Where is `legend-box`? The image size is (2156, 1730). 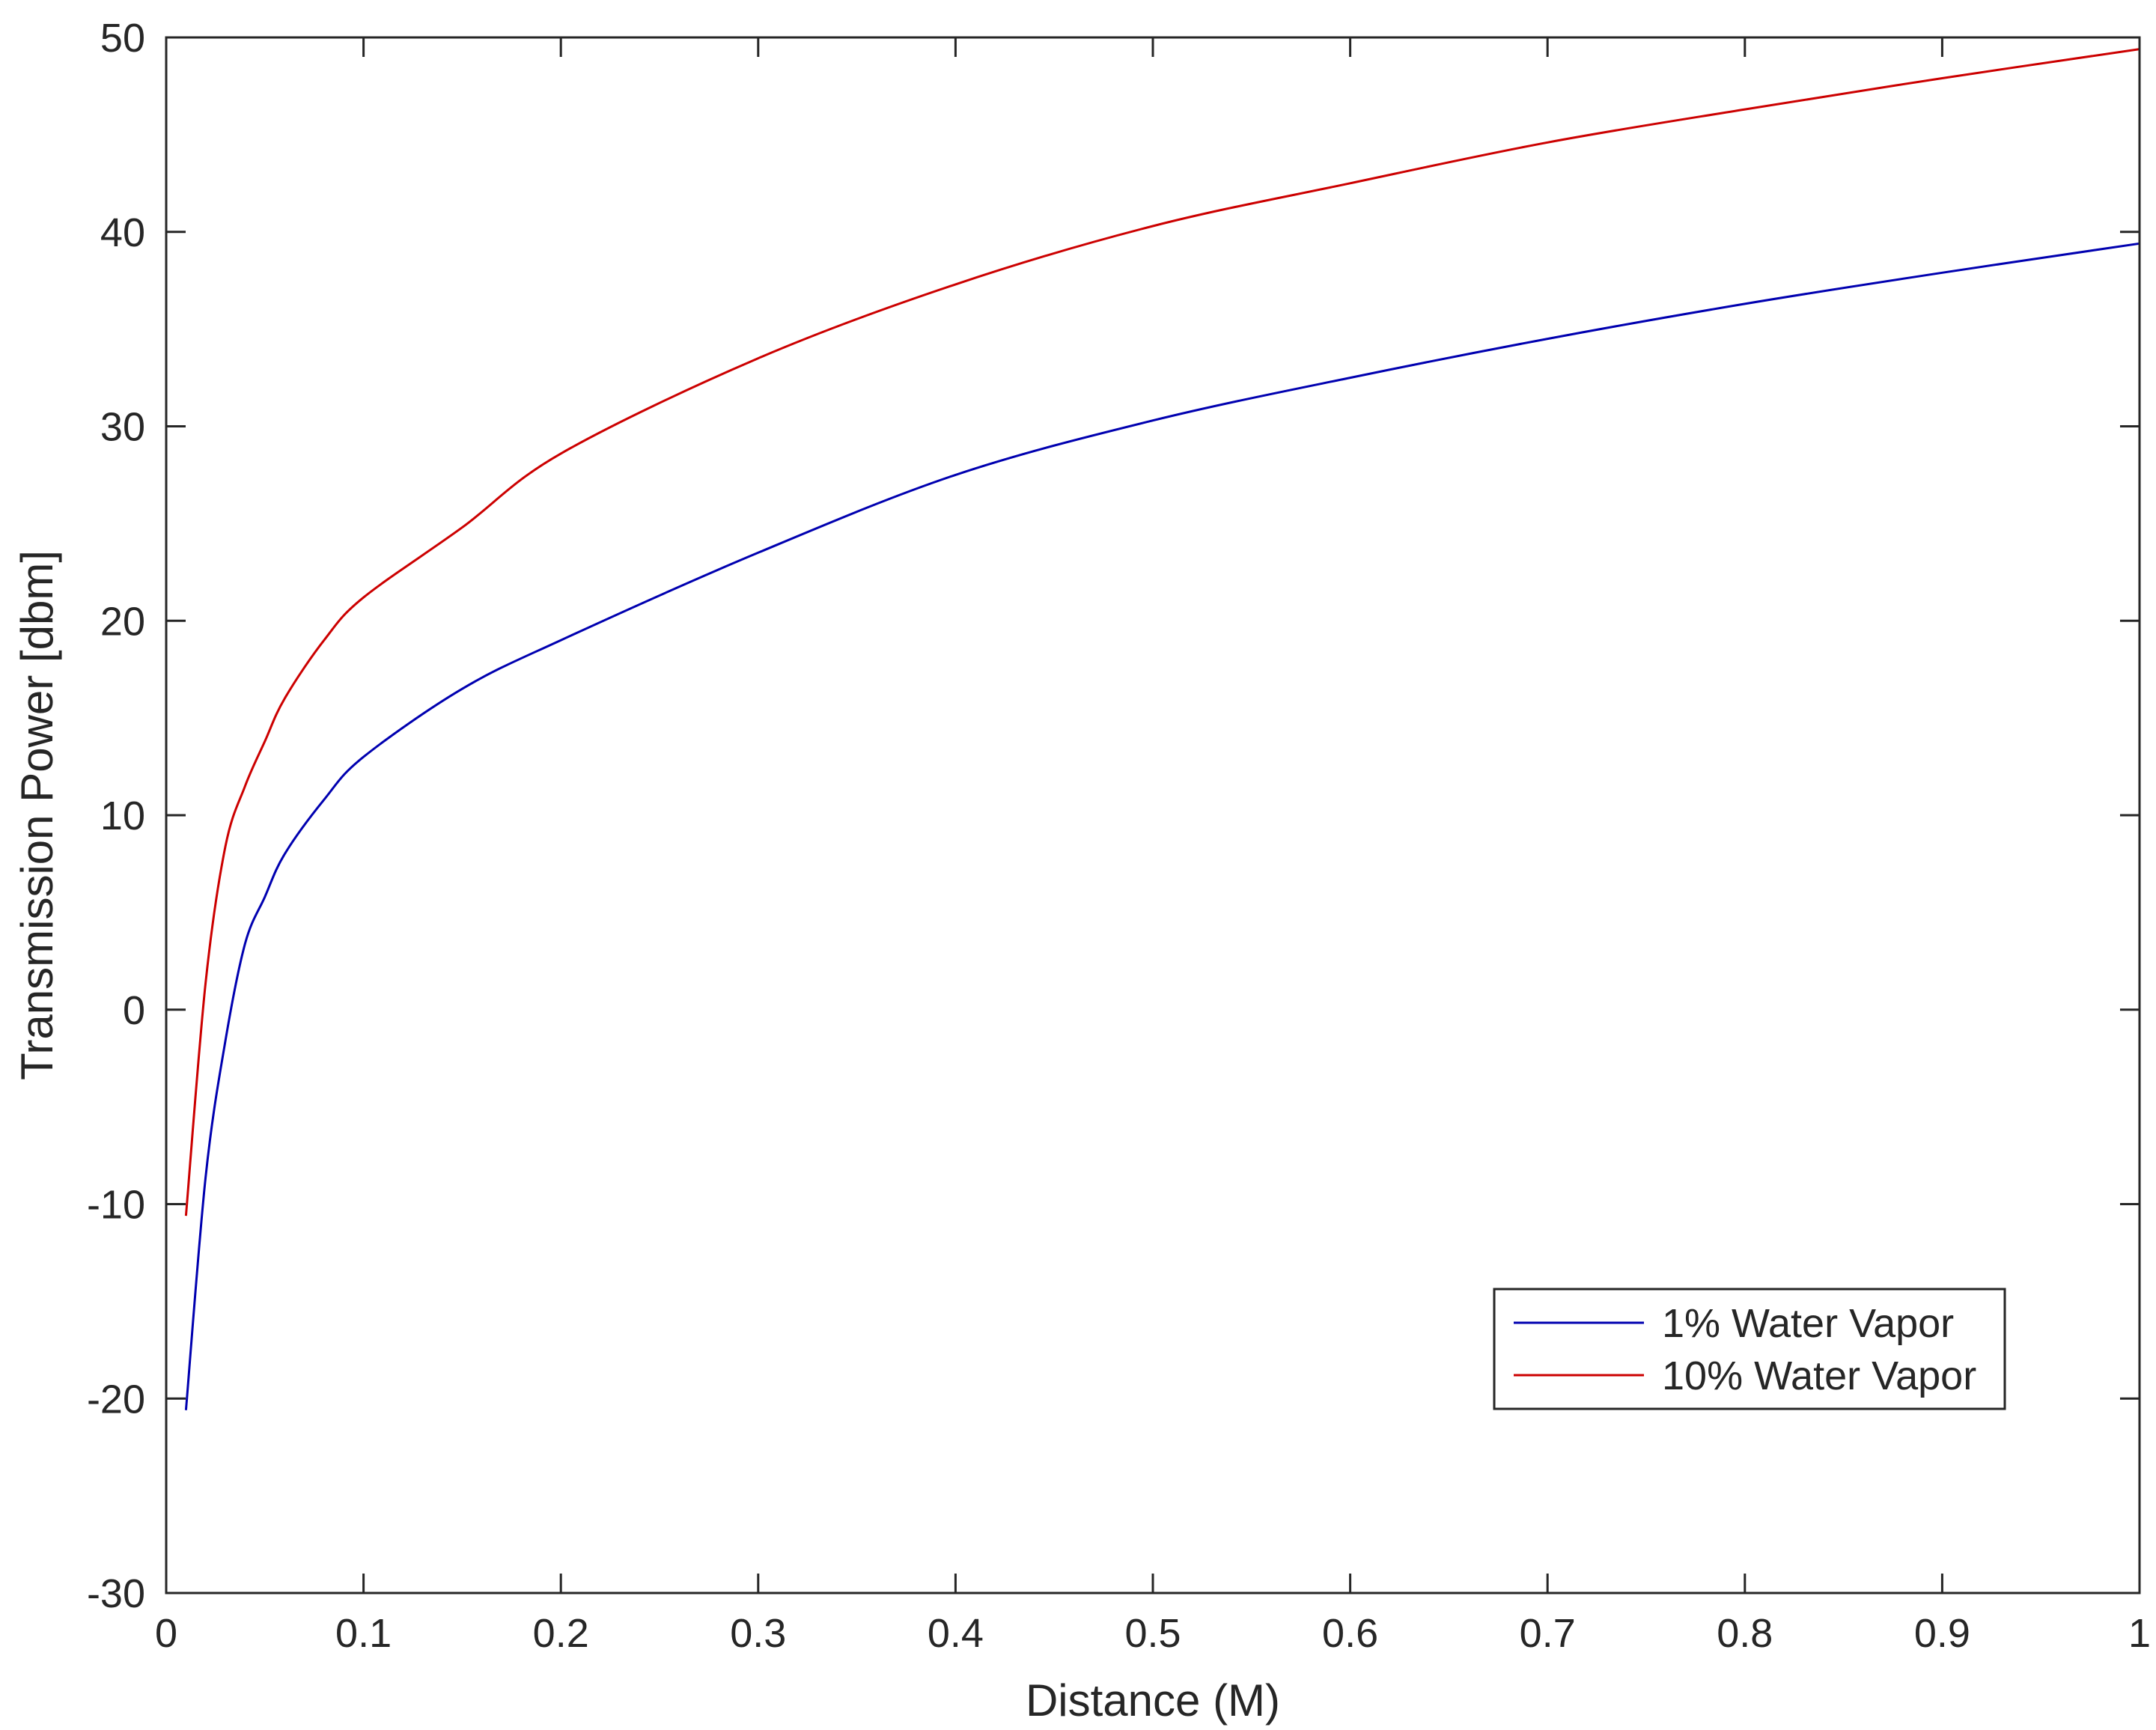
legend-box is located at coordinates (1749, 1349).